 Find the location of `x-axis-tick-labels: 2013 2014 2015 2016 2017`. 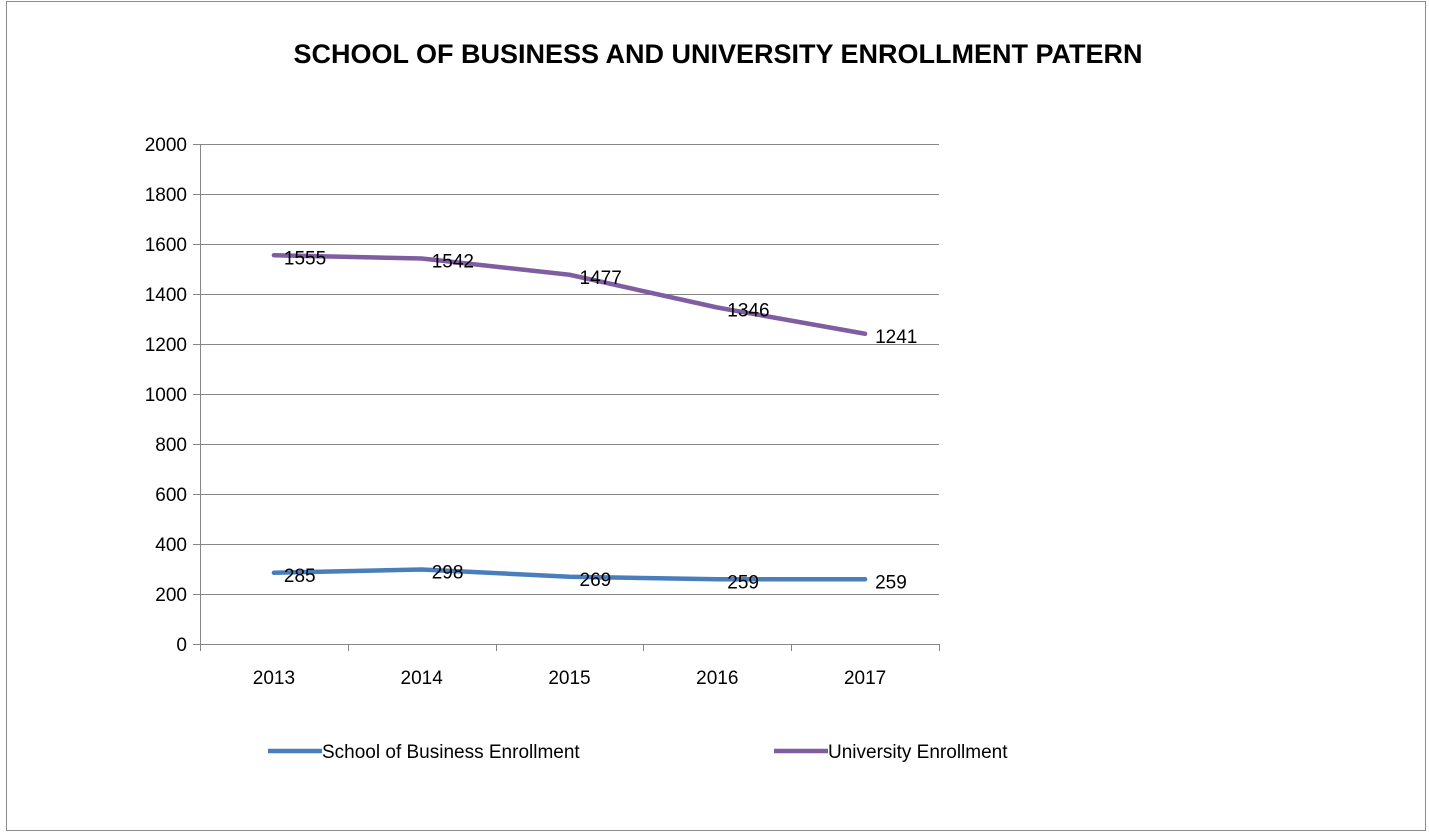

x-axis-tick-labels: 2013 2014 2015 2016 2017 is located at coordinates (569, 678).